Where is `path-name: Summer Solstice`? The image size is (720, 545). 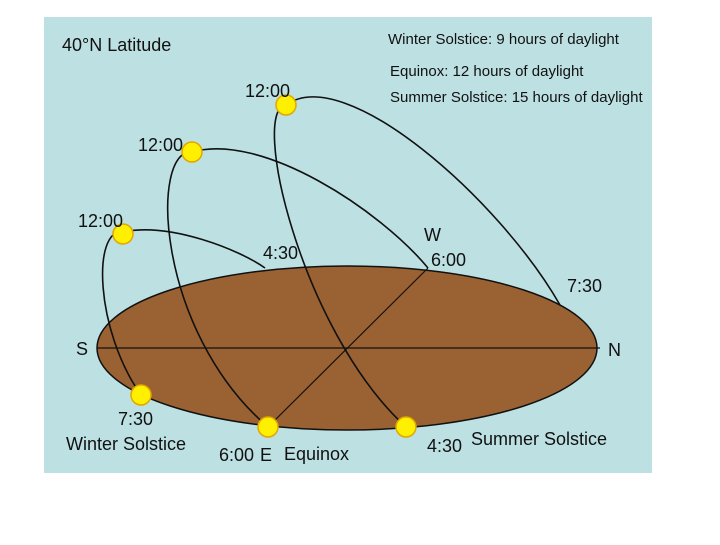 path-name: Summer Solstice is located at coordinates (539, 439).